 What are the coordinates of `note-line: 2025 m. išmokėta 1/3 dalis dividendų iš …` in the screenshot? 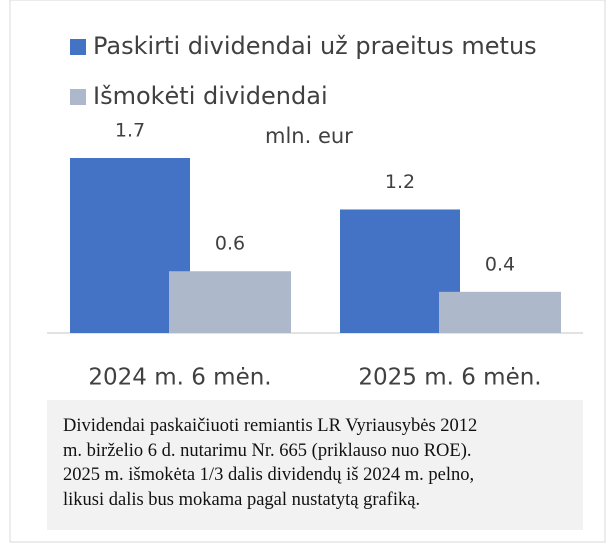 It's located at (269, 475).